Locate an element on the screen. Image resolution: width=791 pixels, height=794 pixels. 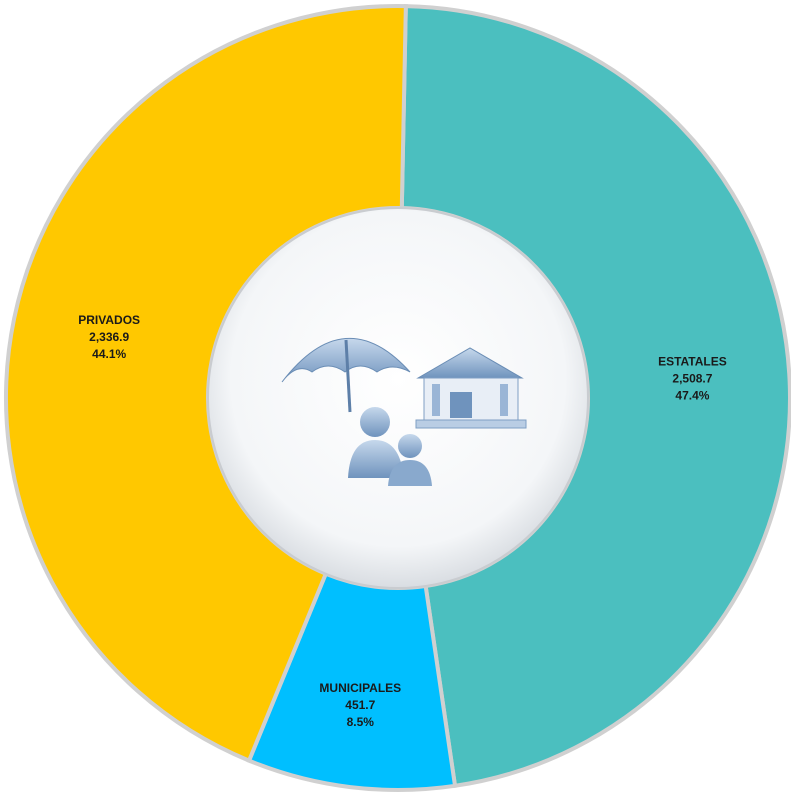
building-base is located at coordinates (471, 424).